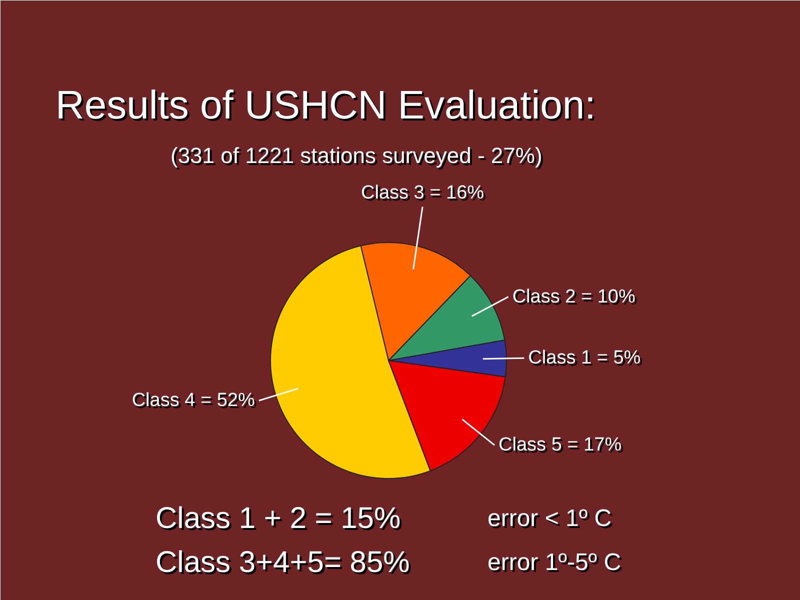 Image resolution: width=800 pixels, height=600 pixels. Describe the element at coordinates (278, 518) in the screenshot. I see `text: Class 1 + 2 = 15%` at that location.